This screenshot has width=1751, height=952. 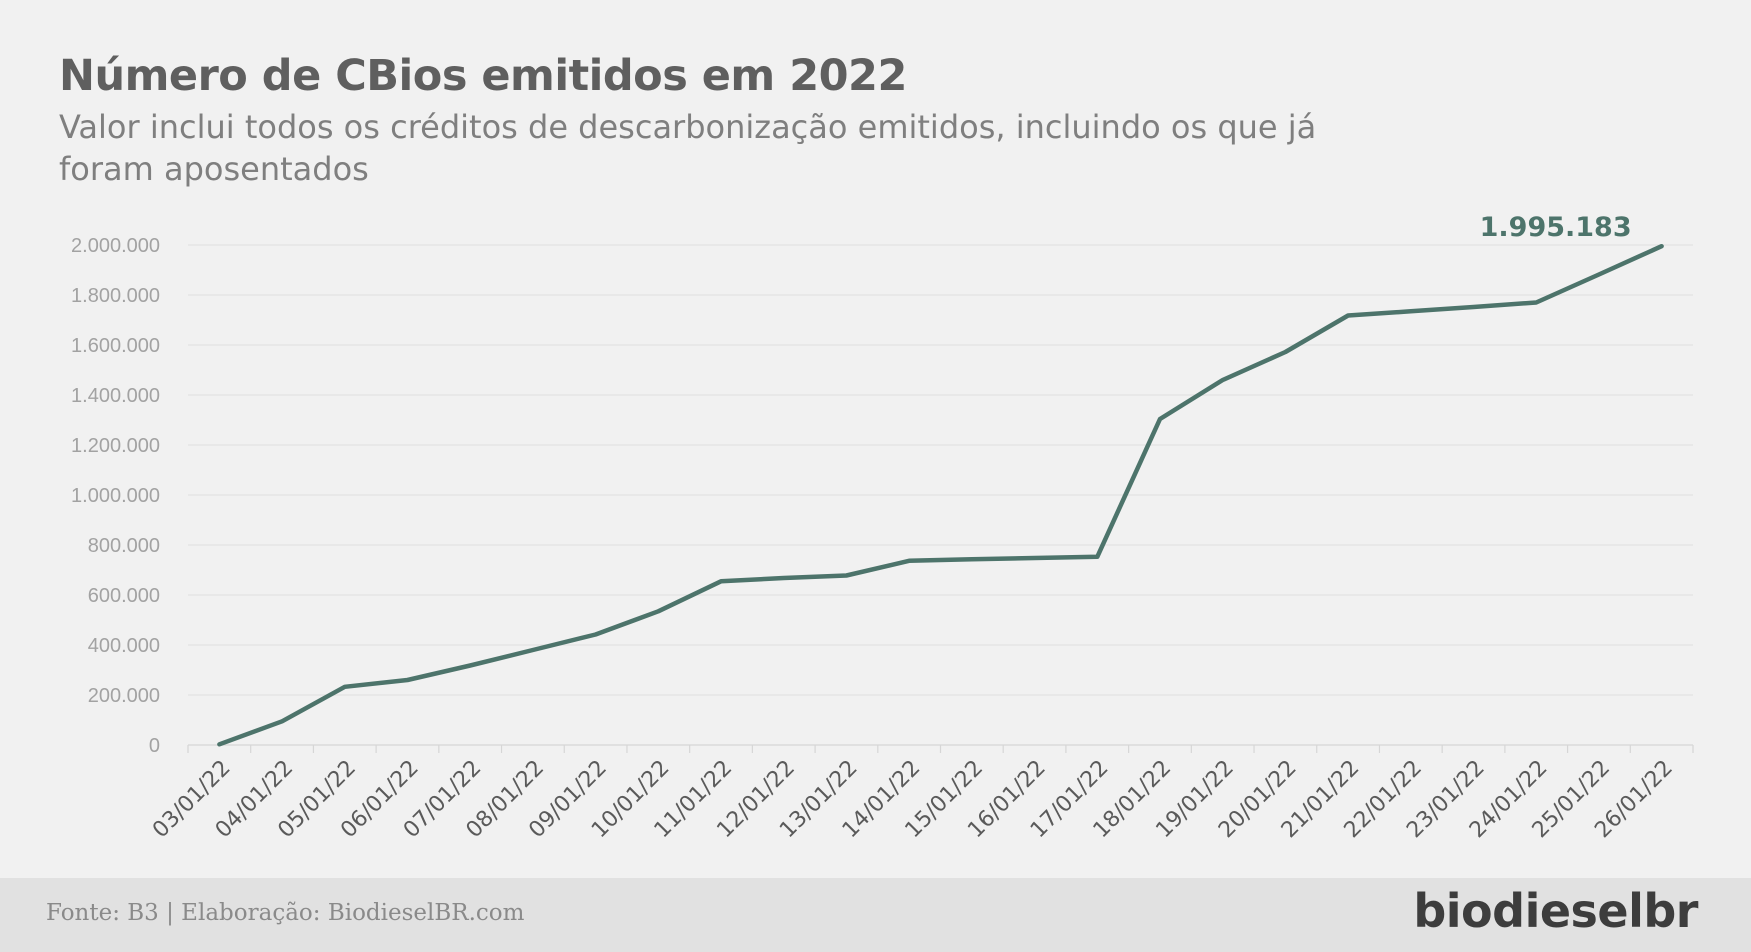 What do you see at coordinates (115, 296) in the screenshot?
I see `y-tick-label: 1.800.000` at bounding box center [115, 296].